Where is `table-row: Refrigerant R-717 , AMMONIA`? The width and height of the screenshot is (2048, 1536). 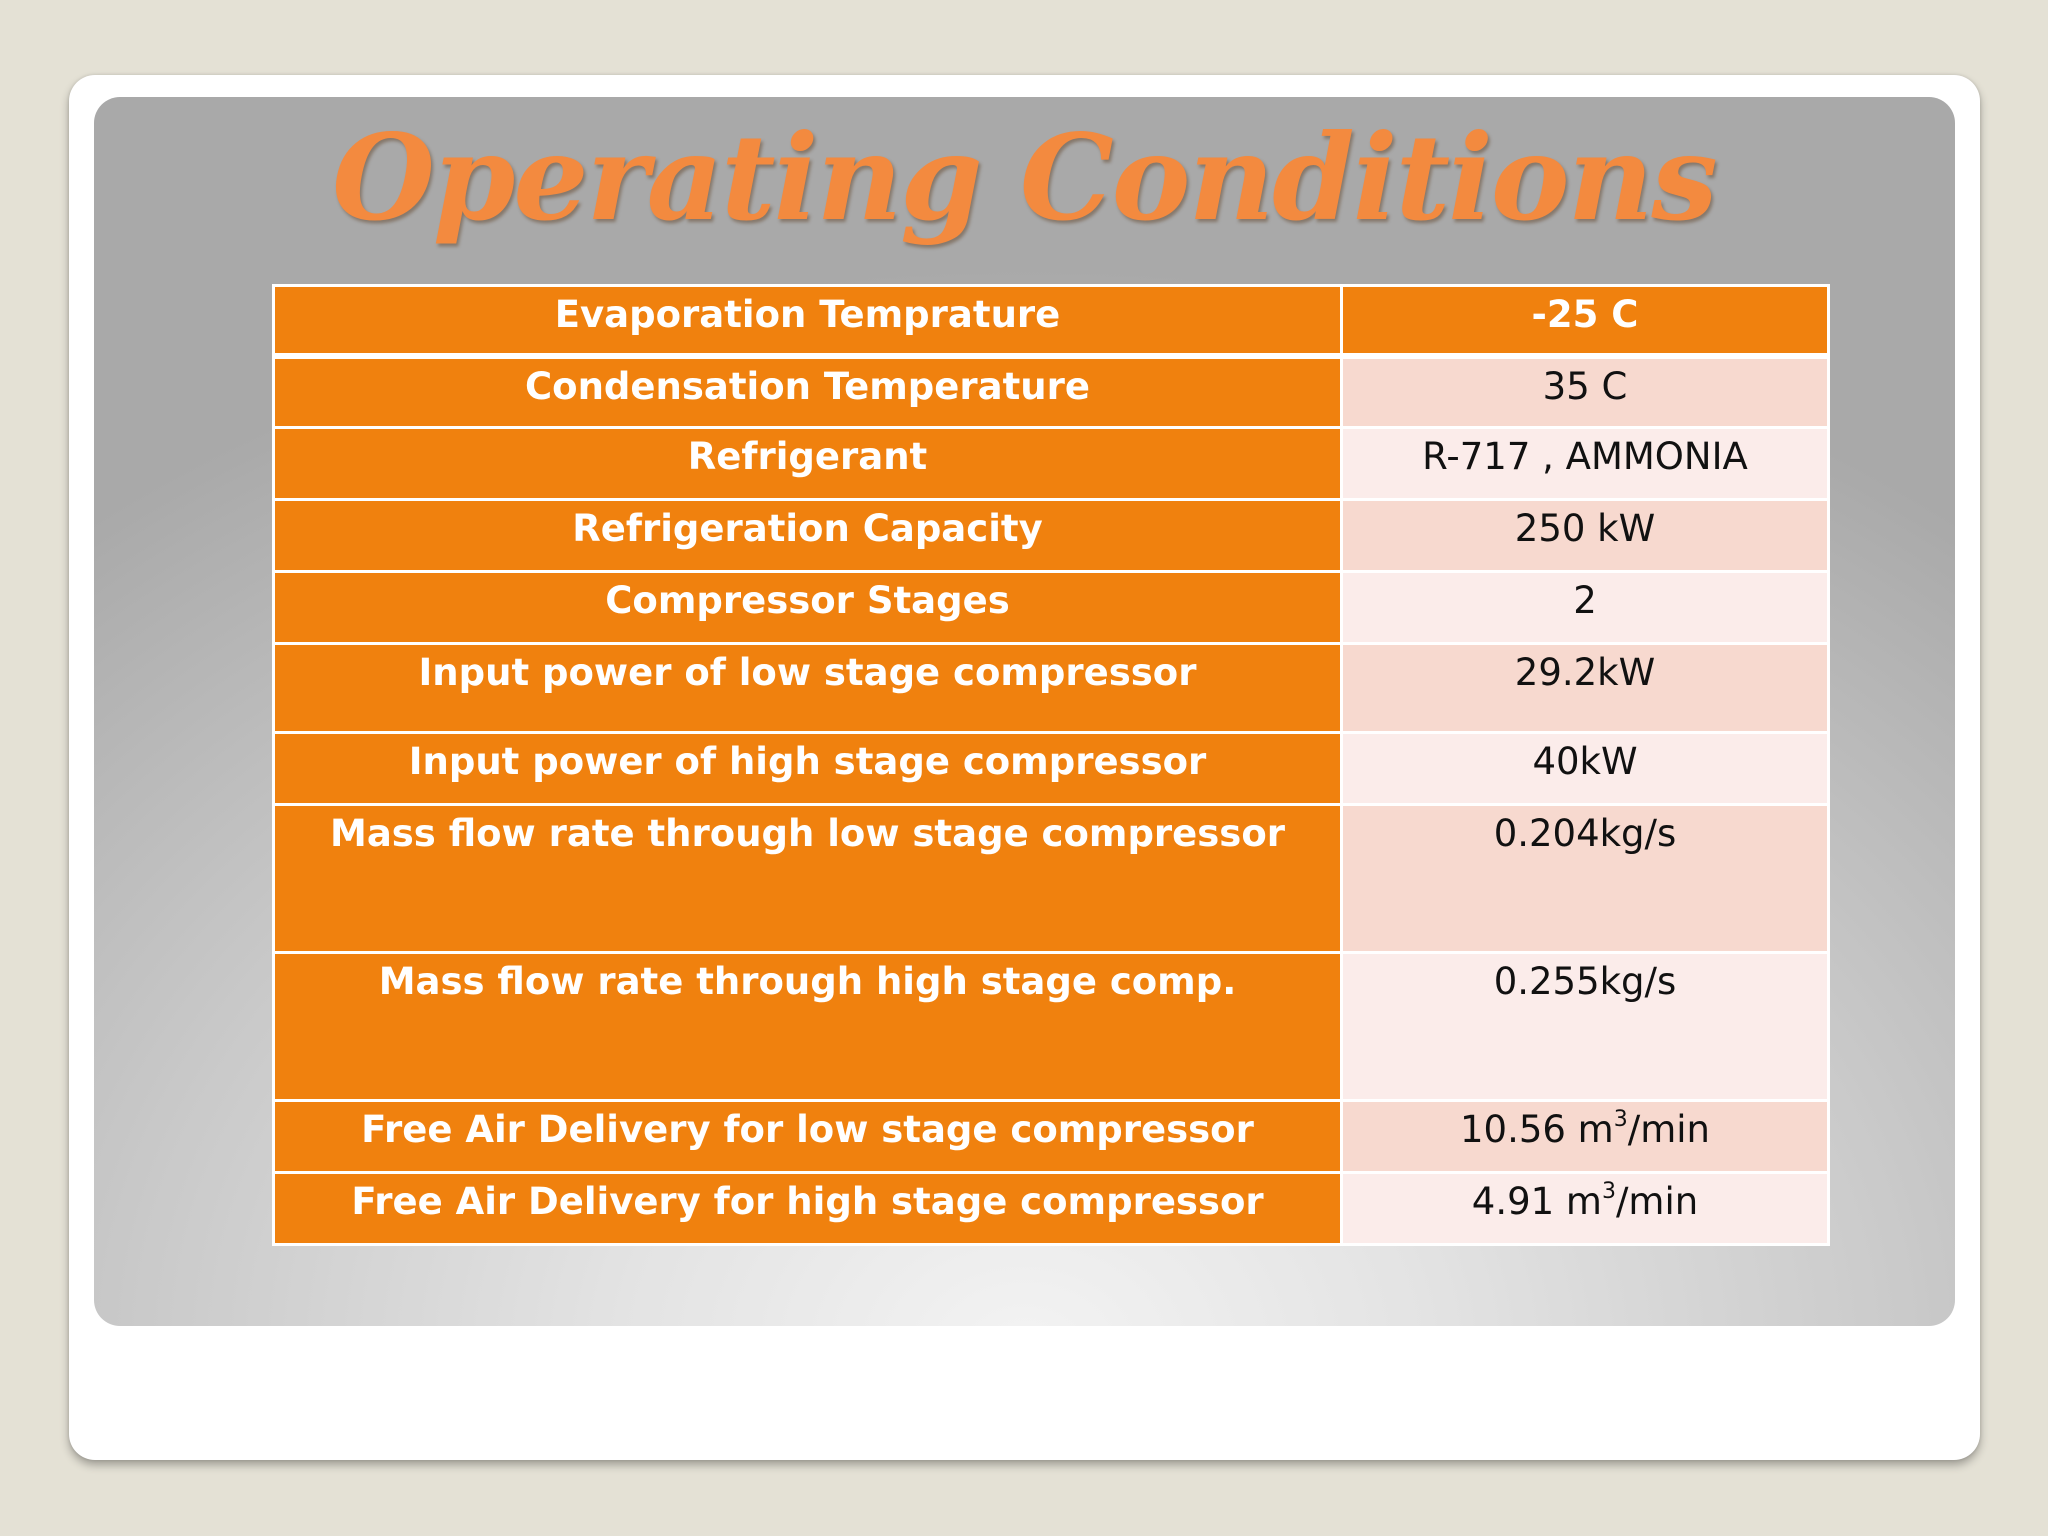 table-row: Refrigerant R-717 , AMMONIA is located at coordinates (1051, 463).